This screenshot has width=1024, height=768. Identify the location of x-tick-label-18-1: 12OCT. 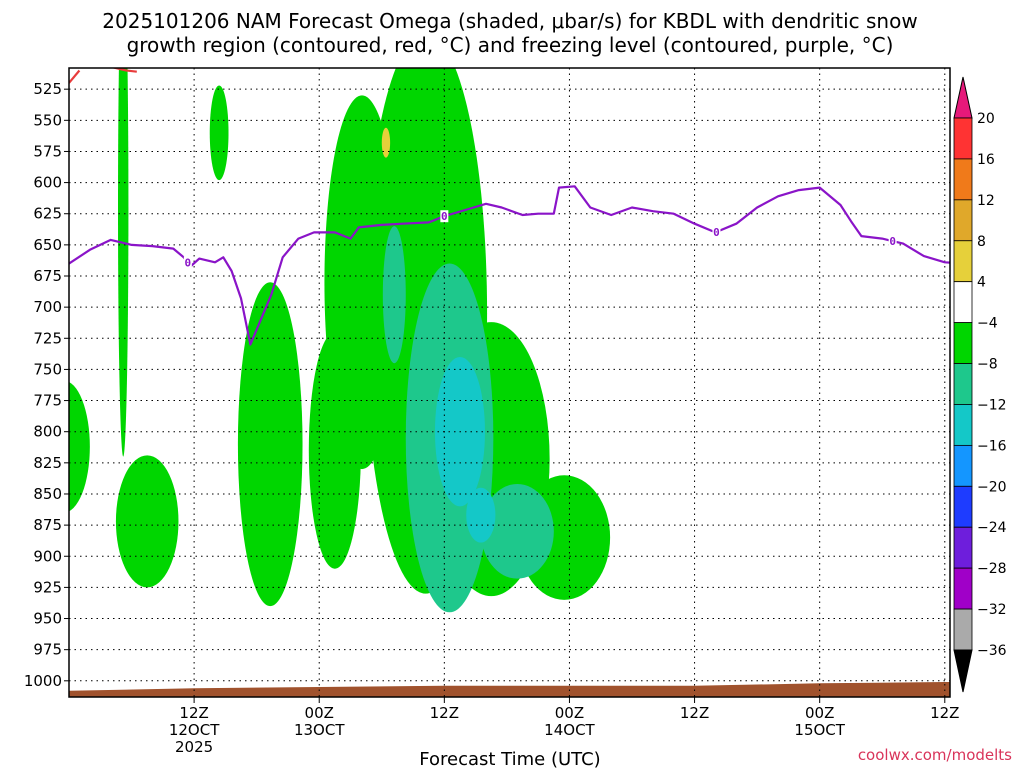
(194, 730).